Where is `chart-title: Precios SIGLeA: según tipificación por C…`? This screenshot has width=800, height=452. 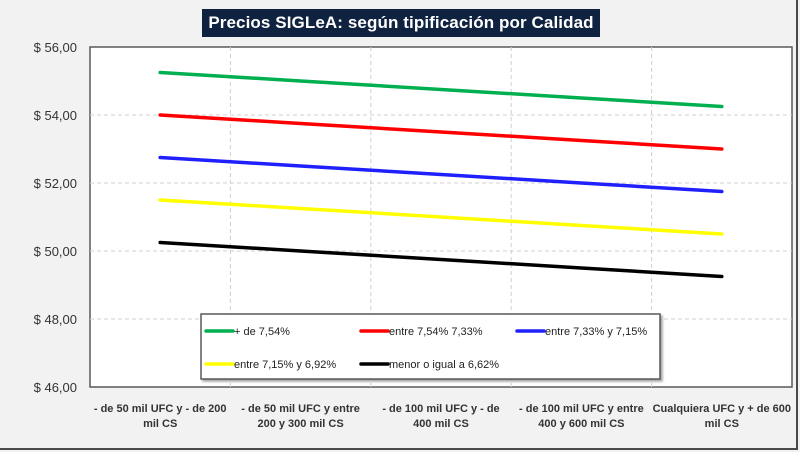
chart-title: Precios SIGLeA: según tipificación por C… is located at coordinates (401, 23).